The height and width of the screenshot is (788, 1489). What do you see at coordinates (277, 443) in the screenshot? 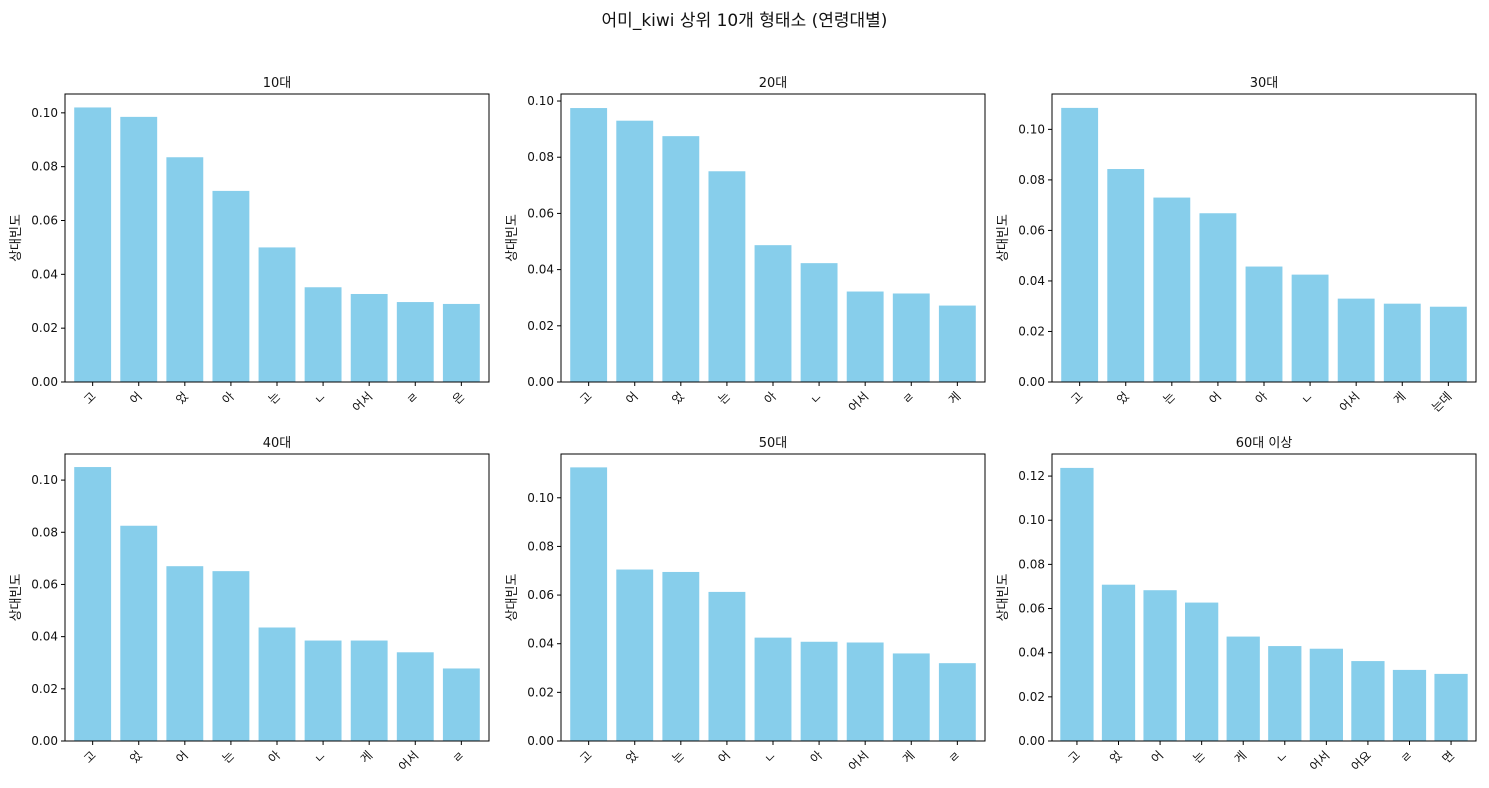
I see `subplot-title: 40대` at bounding box center [277, 443].